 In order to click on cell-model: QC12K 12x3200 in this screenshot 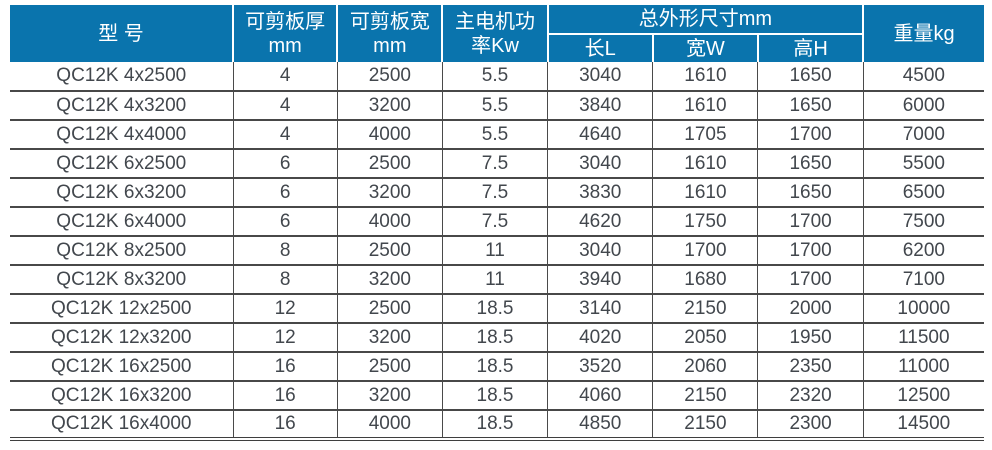, I will do `click(122, 338)`.